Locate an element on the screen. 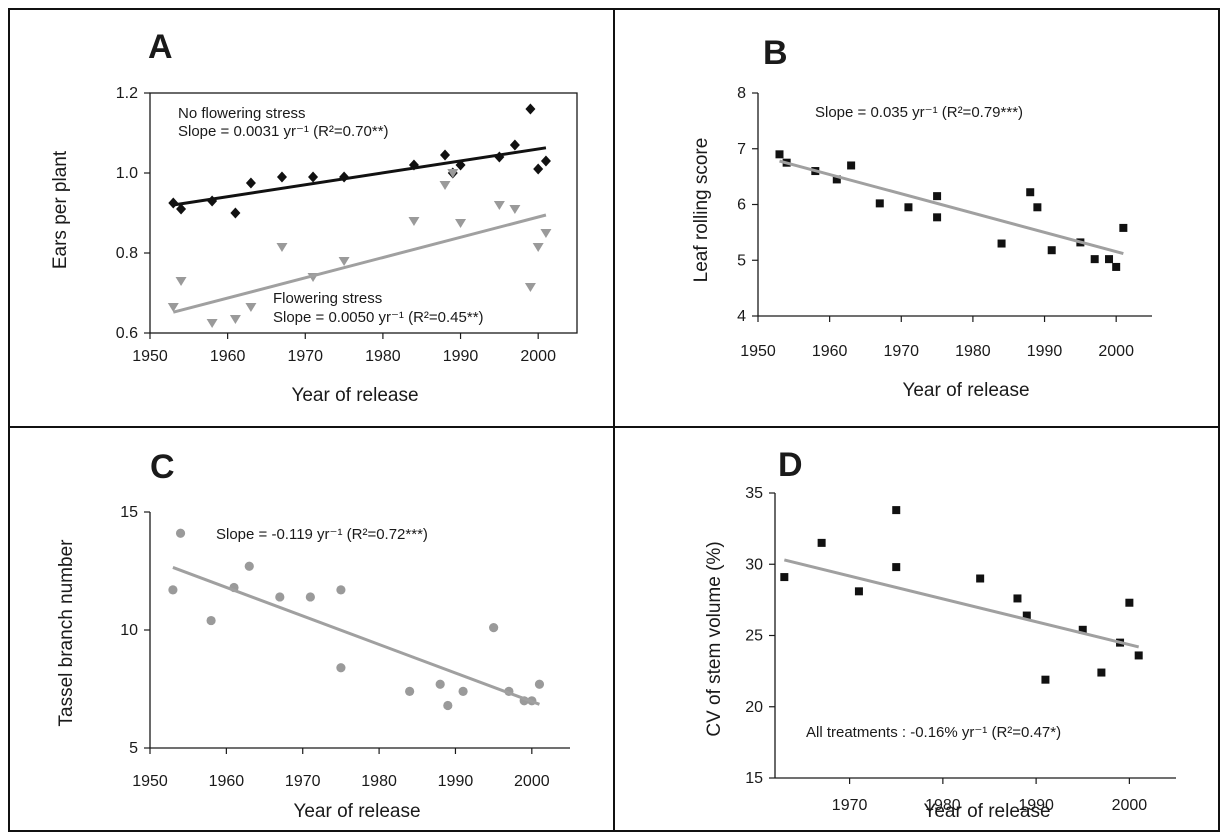 This screenshot has width=1228, height=840. annotation-text: All treatments : -0.16% yr⁻¹ (R²=0.47*) is located at coordinates (933, 732).